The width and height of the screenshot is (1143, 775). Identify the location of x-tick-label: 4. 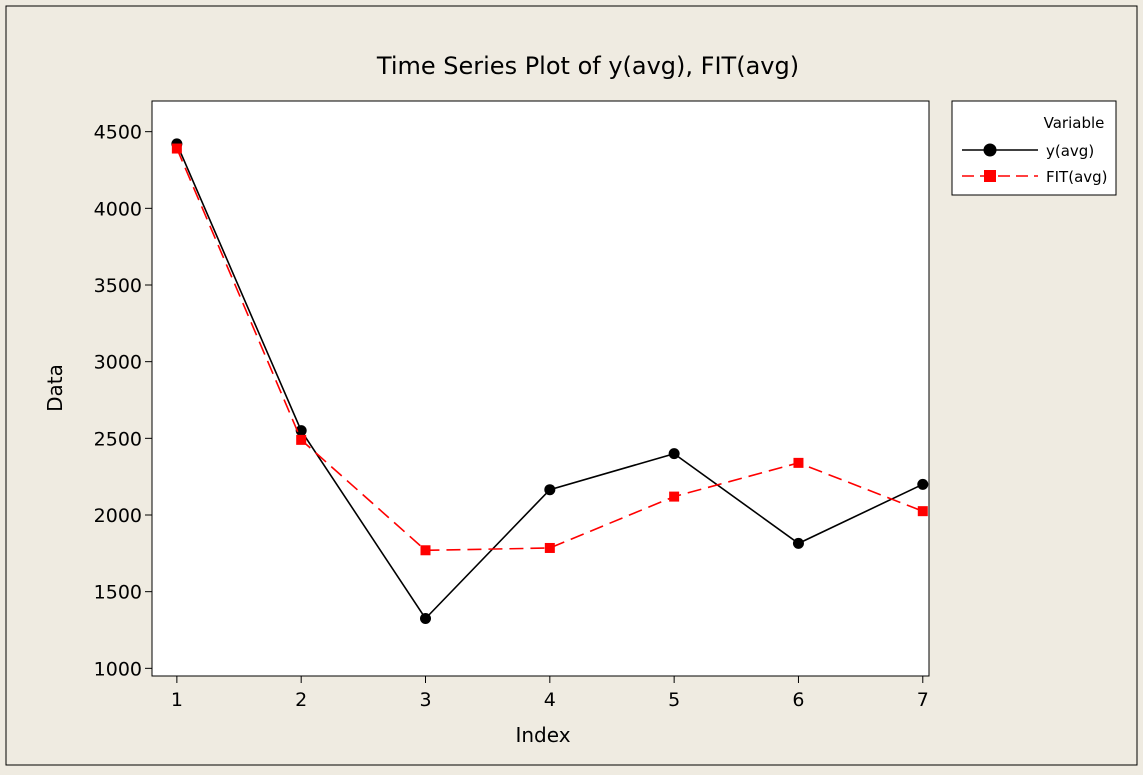
(550, 700).